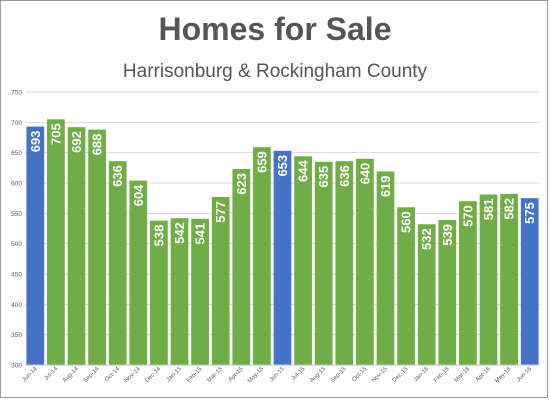  Describe the element at coordinates (529, 213) in the screenshot. I see `bar-value-label: 575` at that location.